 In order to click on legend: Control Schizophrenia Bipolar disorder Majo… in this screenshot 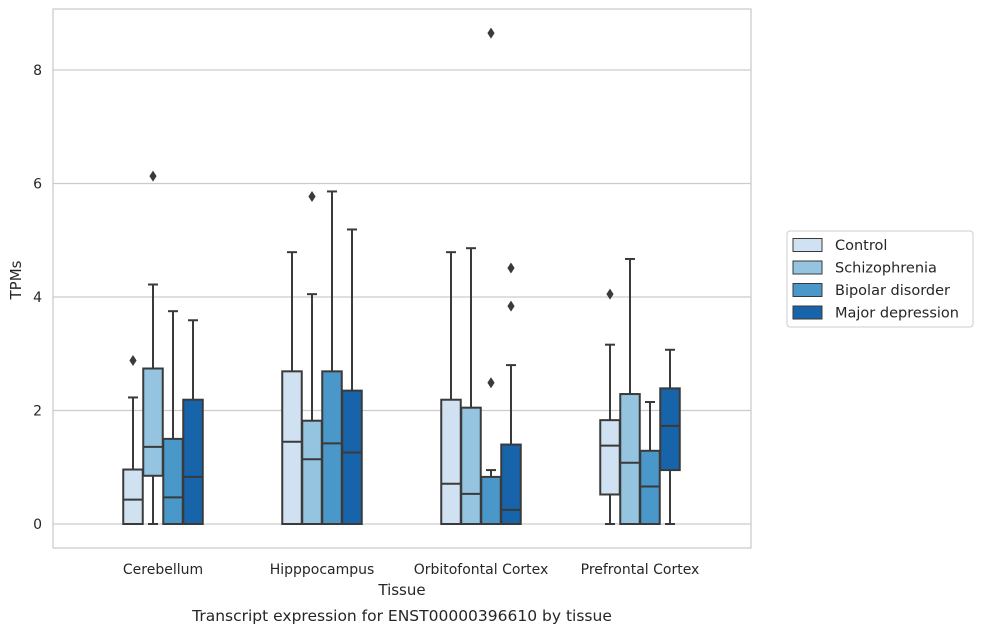, I will do `click(880, 279)`.